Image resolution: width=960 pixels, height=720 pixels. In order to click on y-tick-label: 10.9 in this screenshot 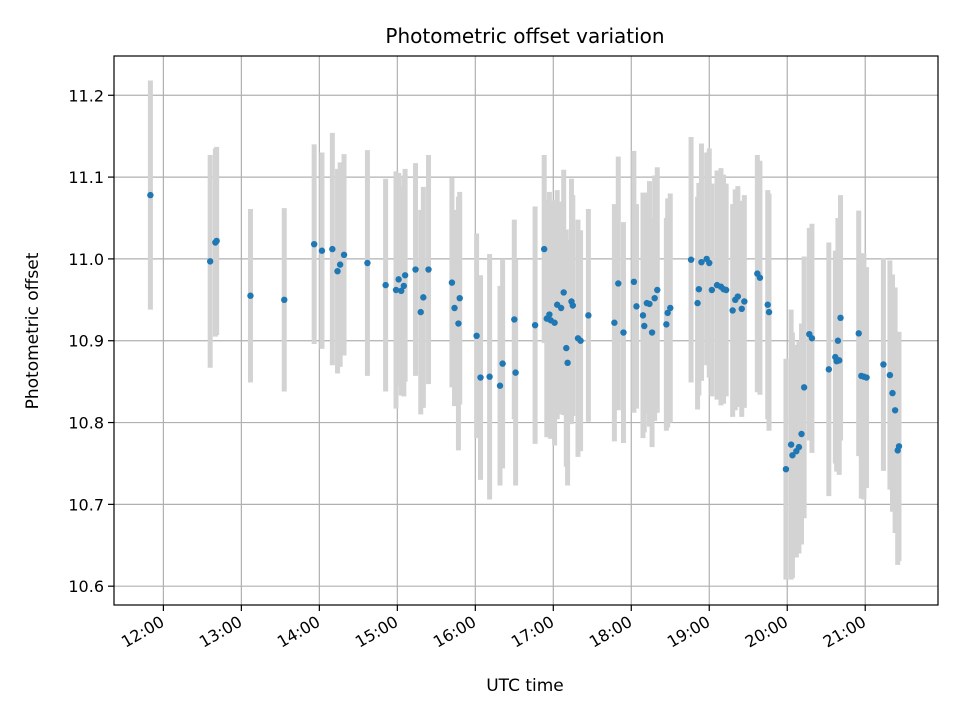, I will do `click(86, 341)`.